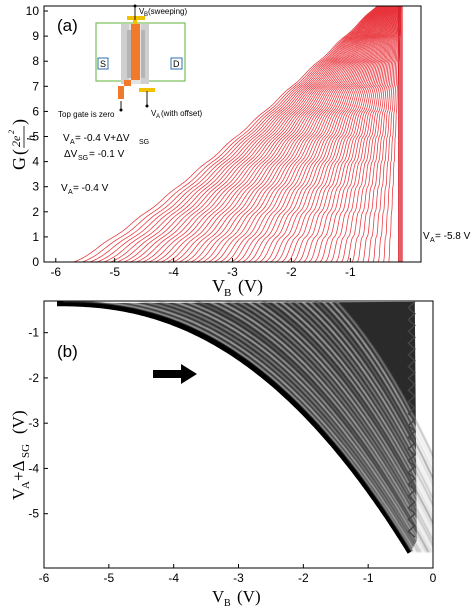 This screenshot has height=615, width=474. Describe the element at coordinates (136, 18) in the screenshot. I see `inset-top-contact` at that location.